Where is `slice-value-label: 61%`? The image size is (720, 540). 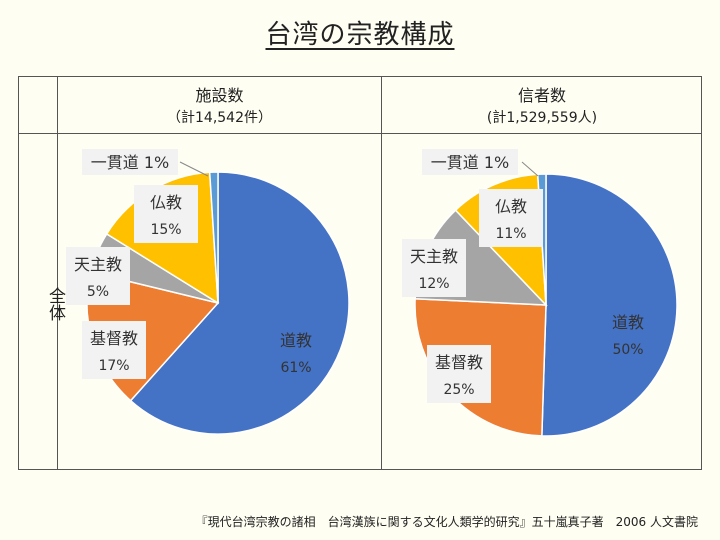
slice-value-label: 61% is located at coordinates (295, 368).